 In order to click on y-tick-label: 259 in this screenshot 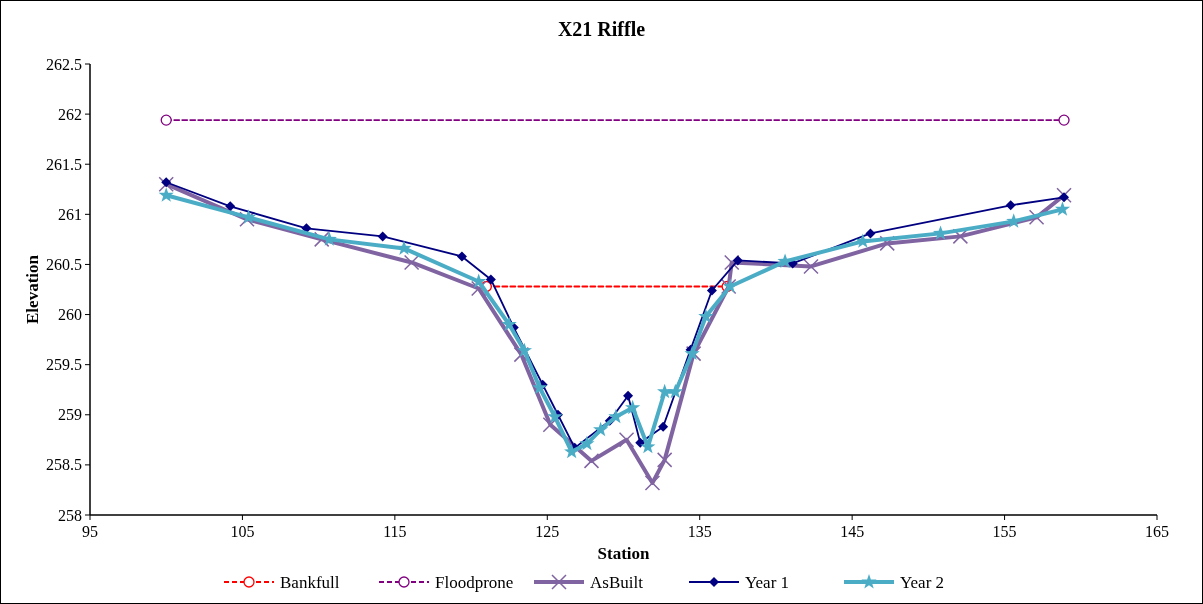, I will do `click(70, 415)`.